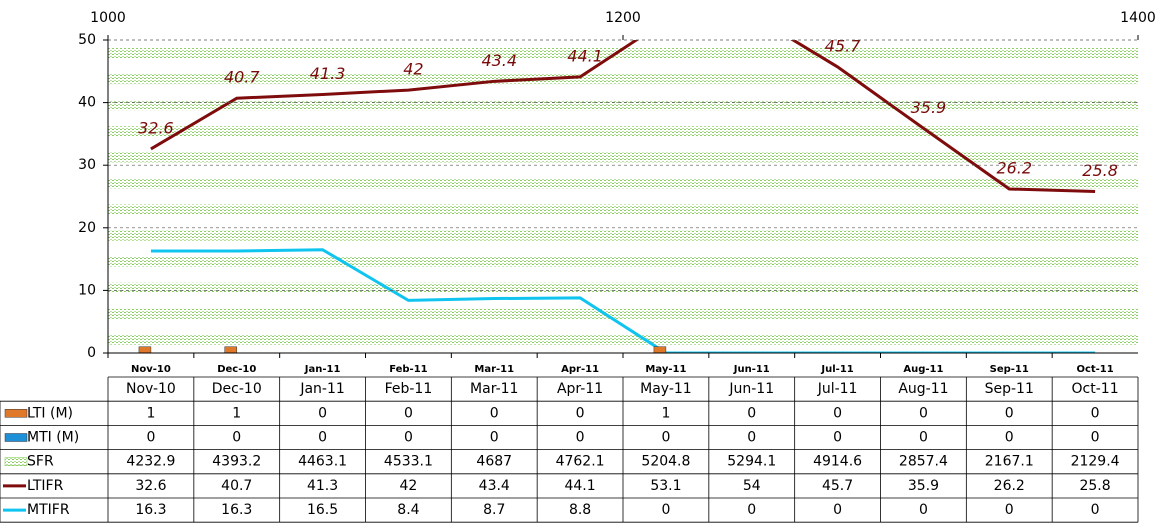 The height and width of the screenshot is (528, 1165). What do you see at coordinates (671, 4) in the screenshot?
I see `data-label: 53.1` at bounding box center [671, 4].